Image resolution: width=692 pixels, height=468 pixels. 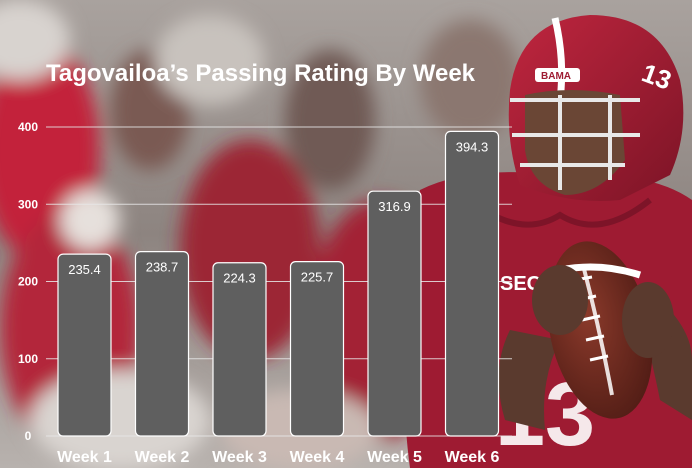 What do you see at coordinates (84, 457) in the screenshot?
I see `x-tick-label: Week 1` at bounding box center [84, 457].